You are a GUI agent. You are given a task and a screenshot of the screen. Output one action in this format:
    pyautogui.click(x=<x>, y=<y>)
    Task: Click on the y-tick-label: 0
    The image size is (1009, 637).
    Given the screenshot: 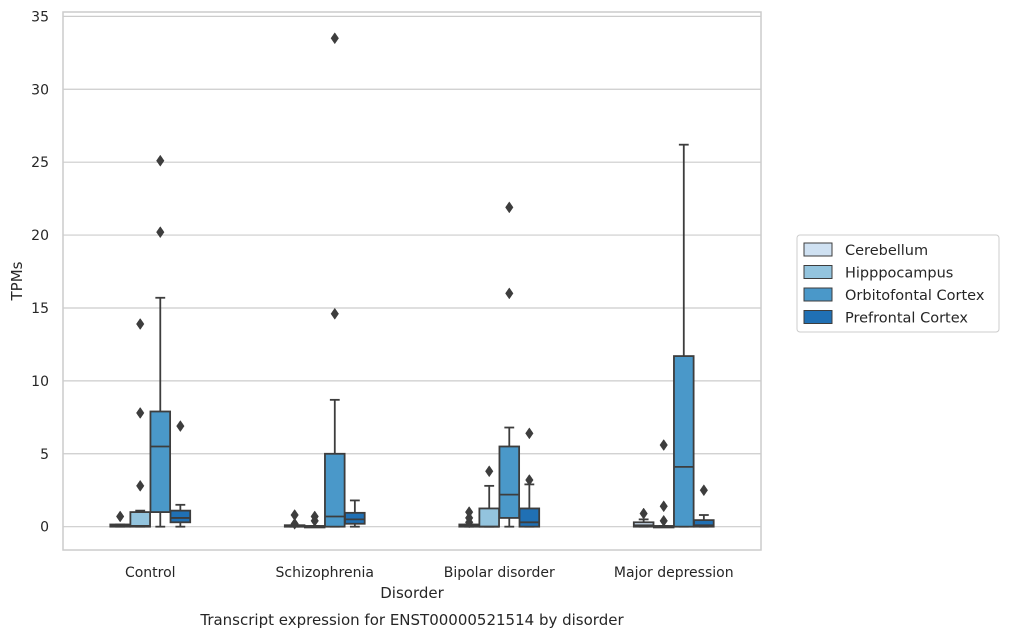 What is the action you would take?
    pyautogui.click(x=44, y=528)
    